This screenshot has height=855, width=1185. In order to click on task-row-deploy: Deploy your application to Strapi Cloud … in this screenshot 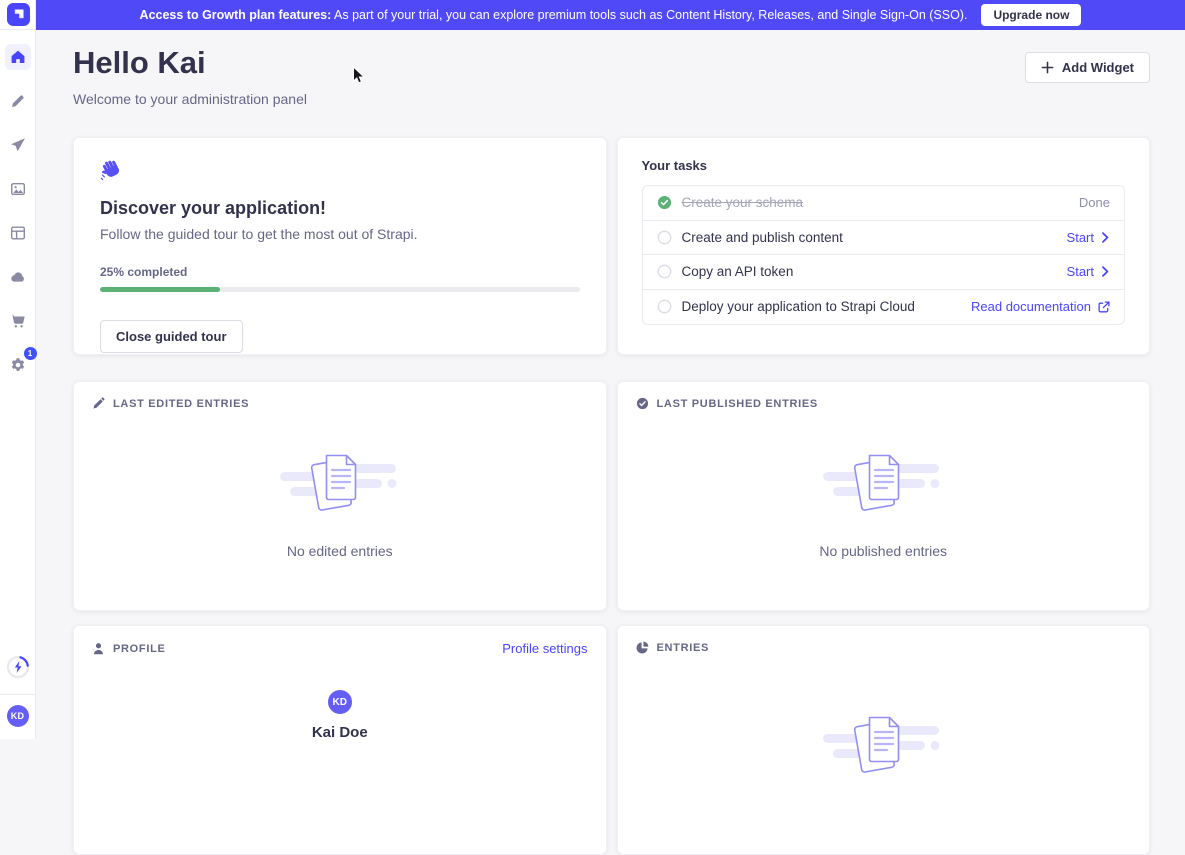, I will do `click(884, 307)`.